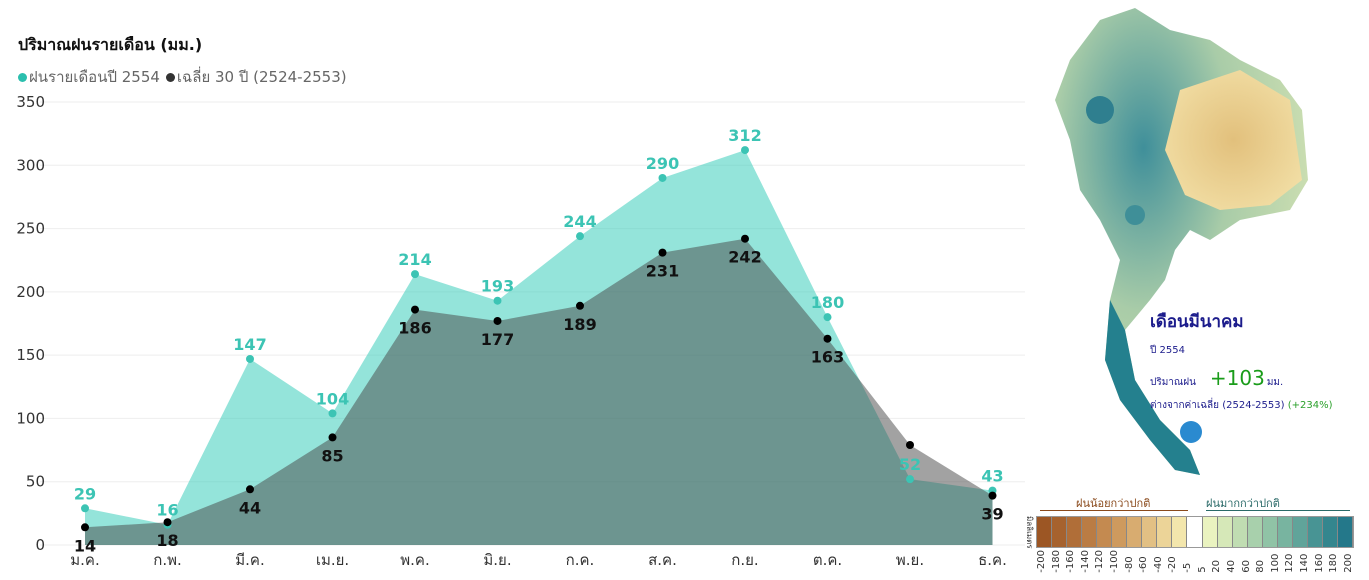 Image resolution: width=1369 pixels, height=580 pixels. I want to click on average-data-label: 186, so click(414, 328).